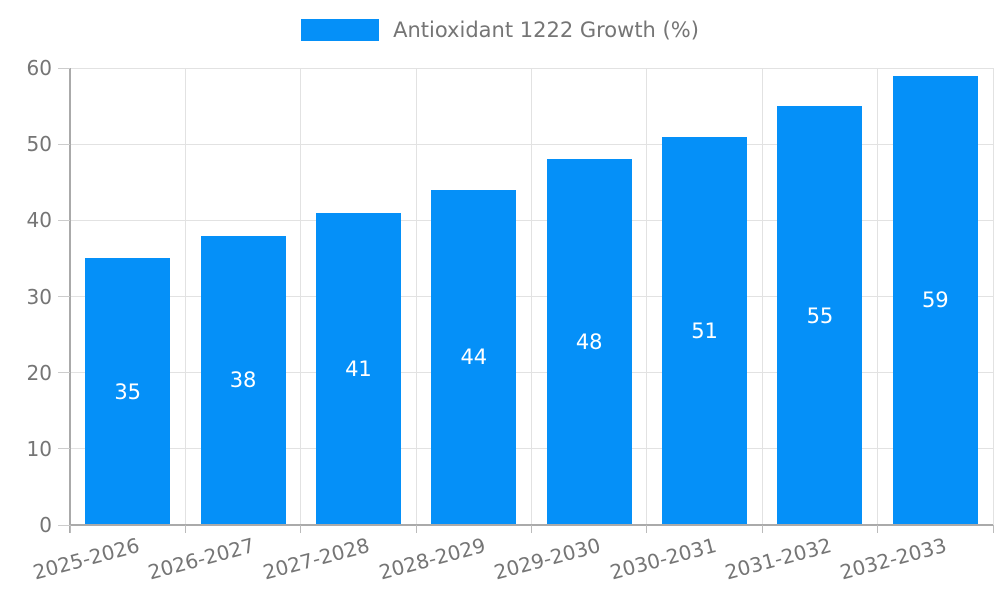 Image resolution: width=1000 pixels, height=600 pixels. I want to click on bar-value-label: 38, so click(243, 380).